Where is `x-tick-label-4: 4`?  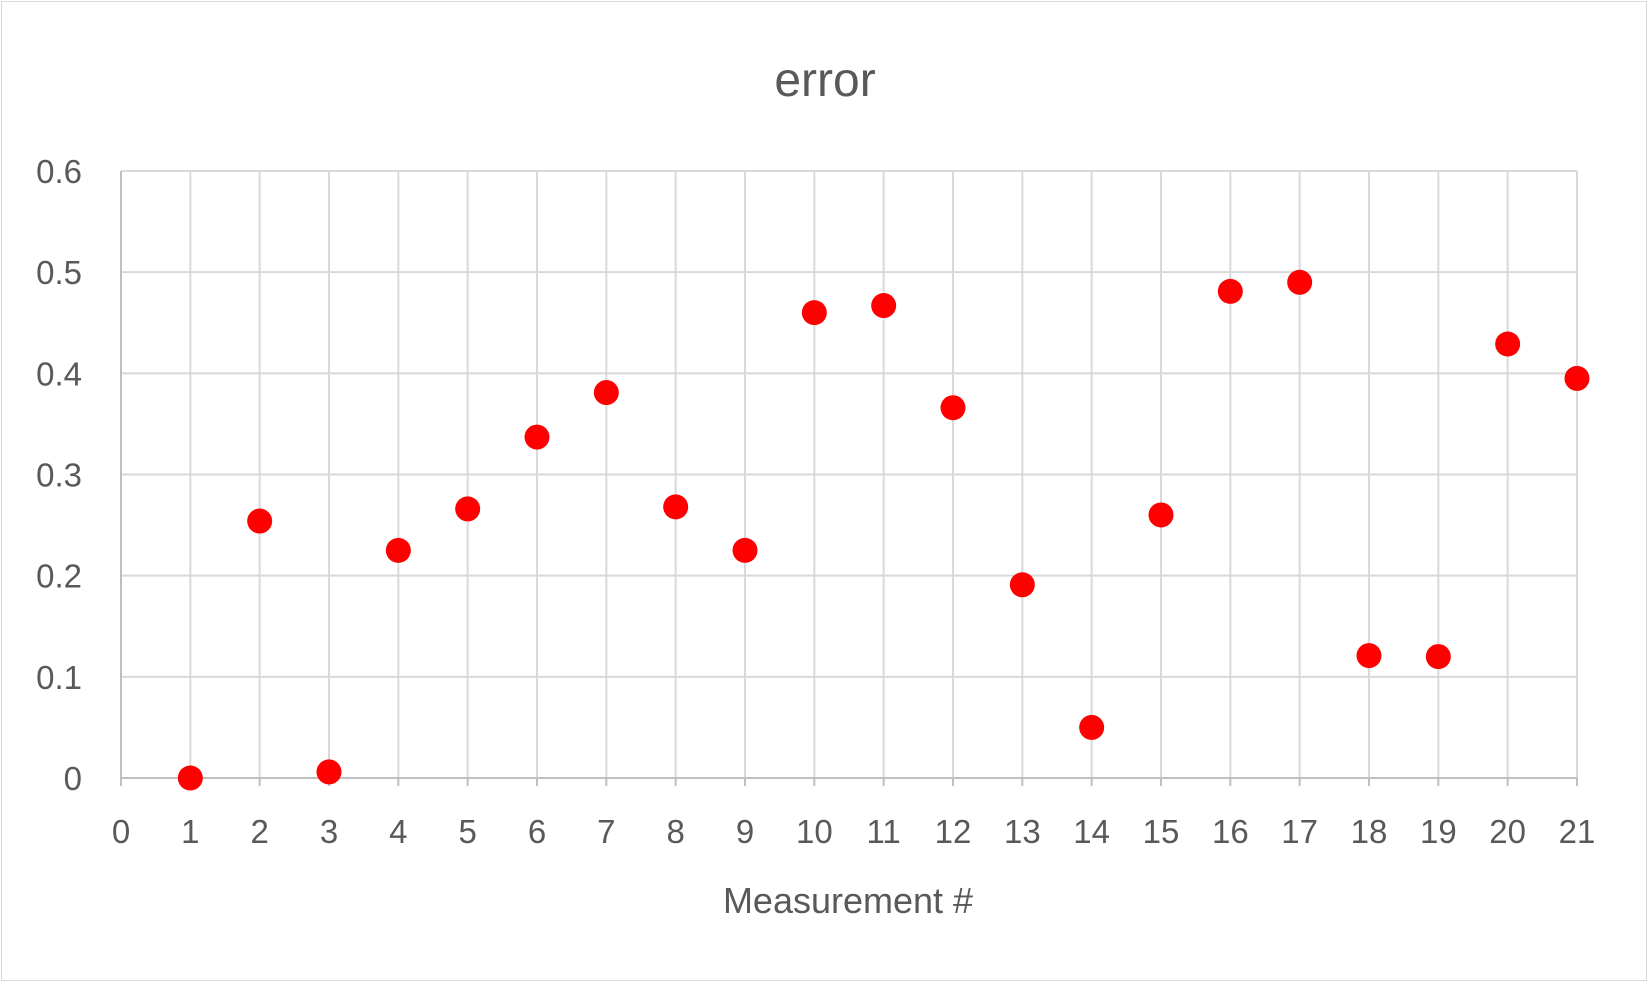
x-tick-label-4: 4 is located at coordinates (398, 831).